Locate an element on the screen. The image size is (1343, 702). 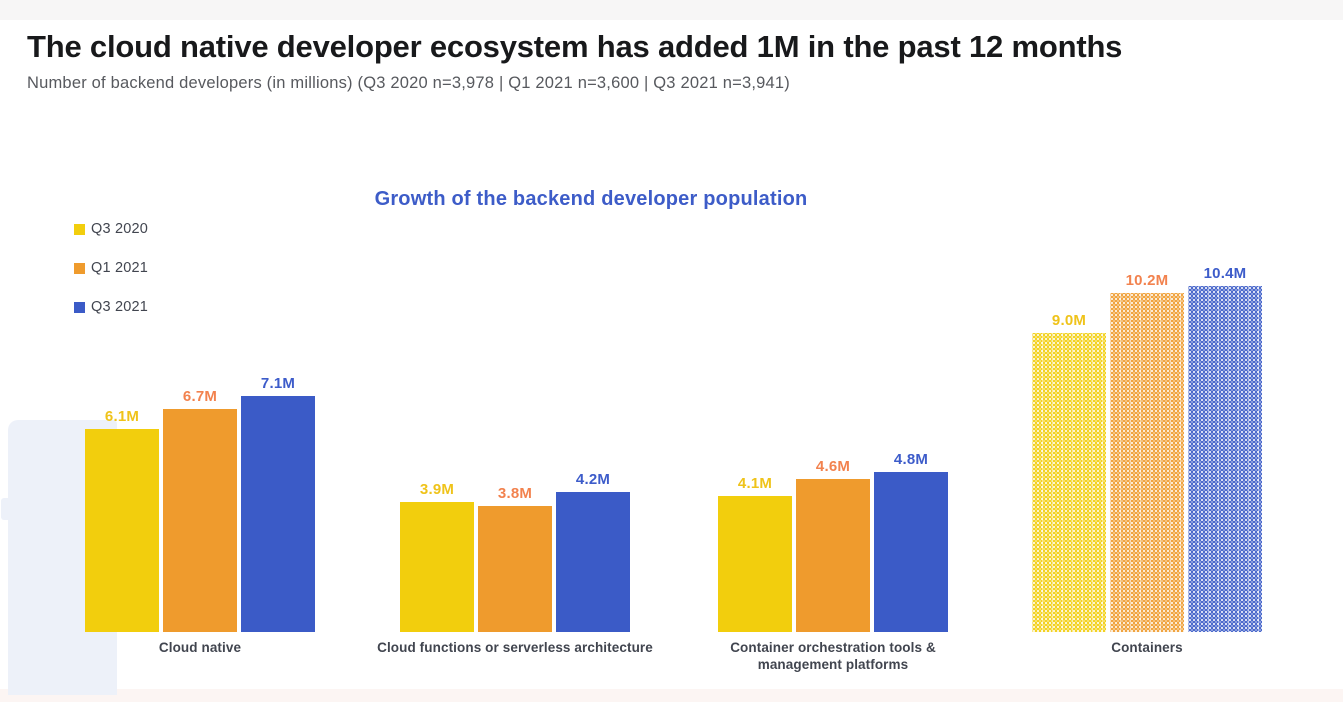
bar-group-cloud-functions-or-serverless-architecture: 3.9M 3.8M 4.2M is located at coordinates (515, 551).